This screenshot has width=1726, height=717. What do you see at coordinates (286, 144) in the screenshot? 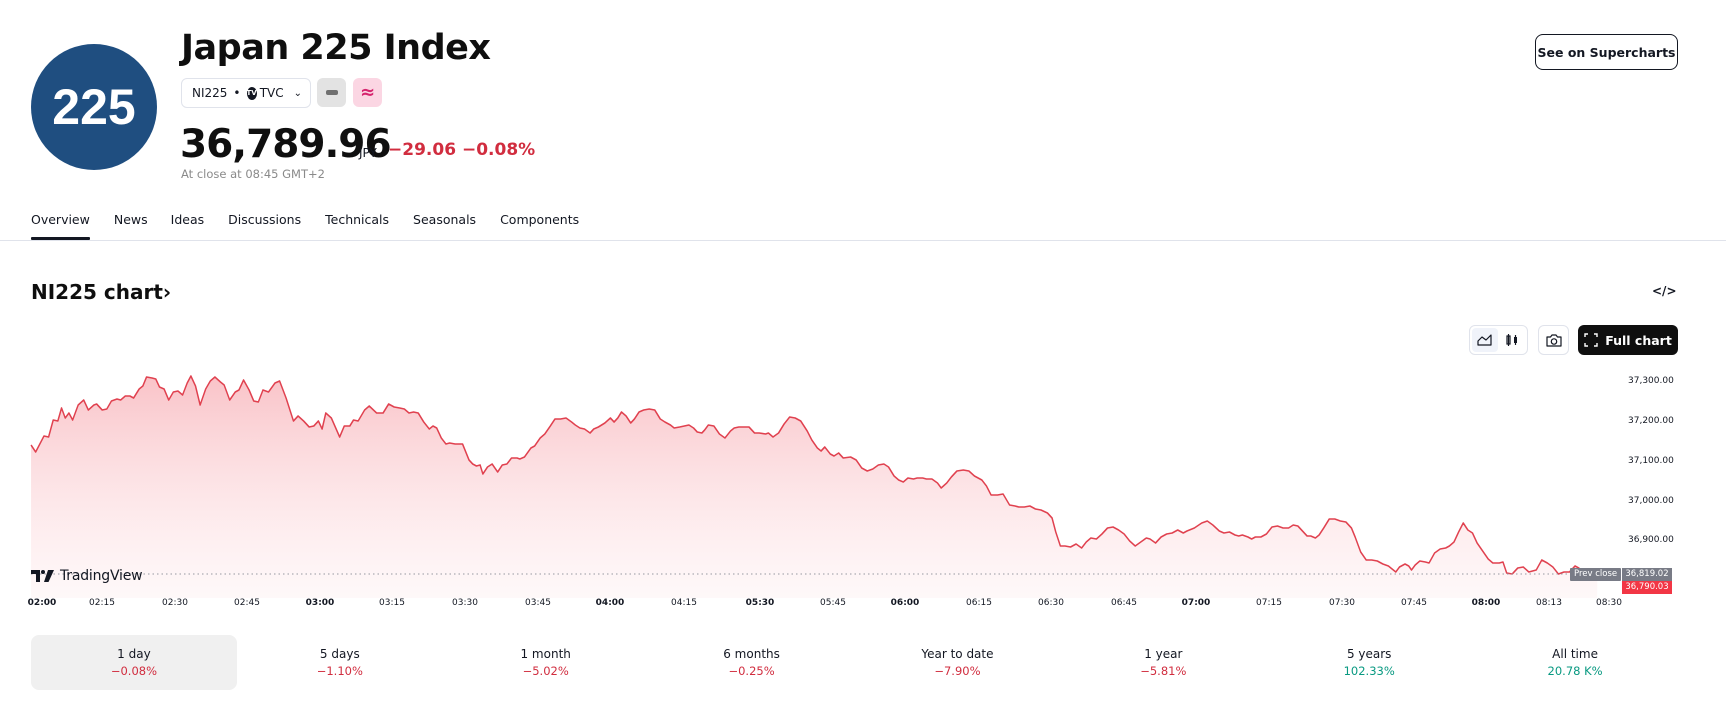
I see `last-price: 36,789.96` at bounding box center [286, 144].